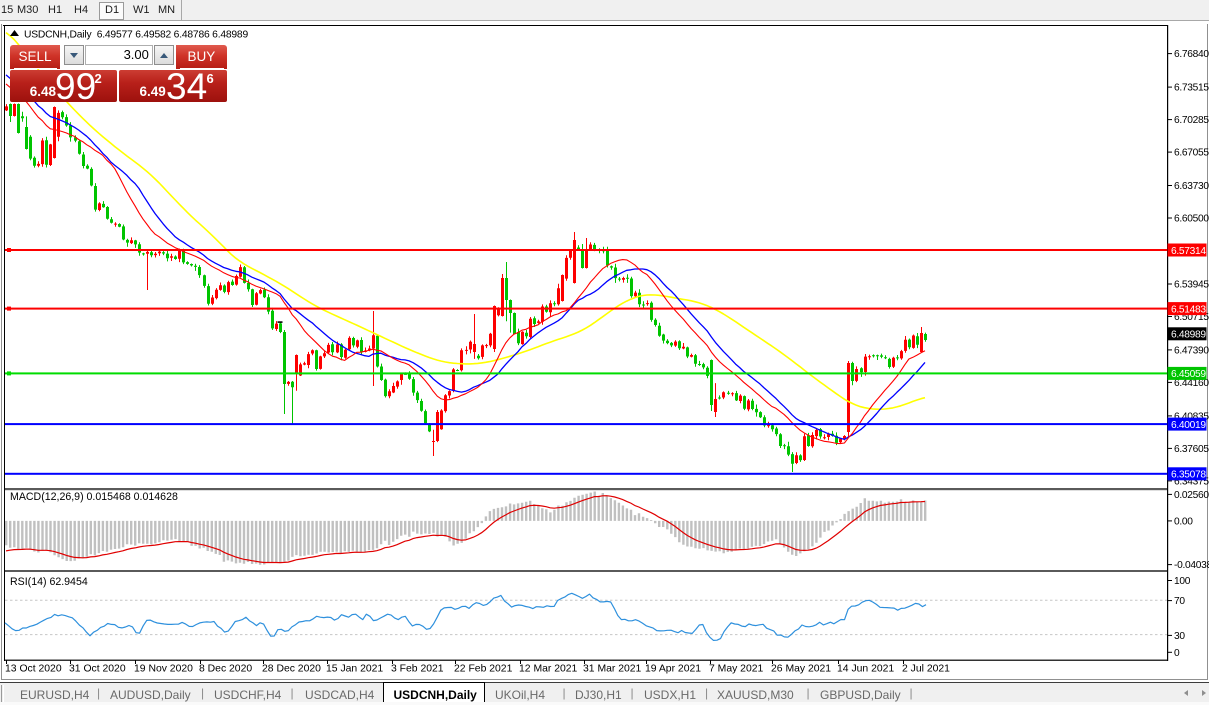 Image resolution: width=1209 pixels, height=705 pixels. What do you see at coordinates (1191, 153) in the screenshot?
I see `svg-text: 6.67055` at bounding box center [1191, 153].